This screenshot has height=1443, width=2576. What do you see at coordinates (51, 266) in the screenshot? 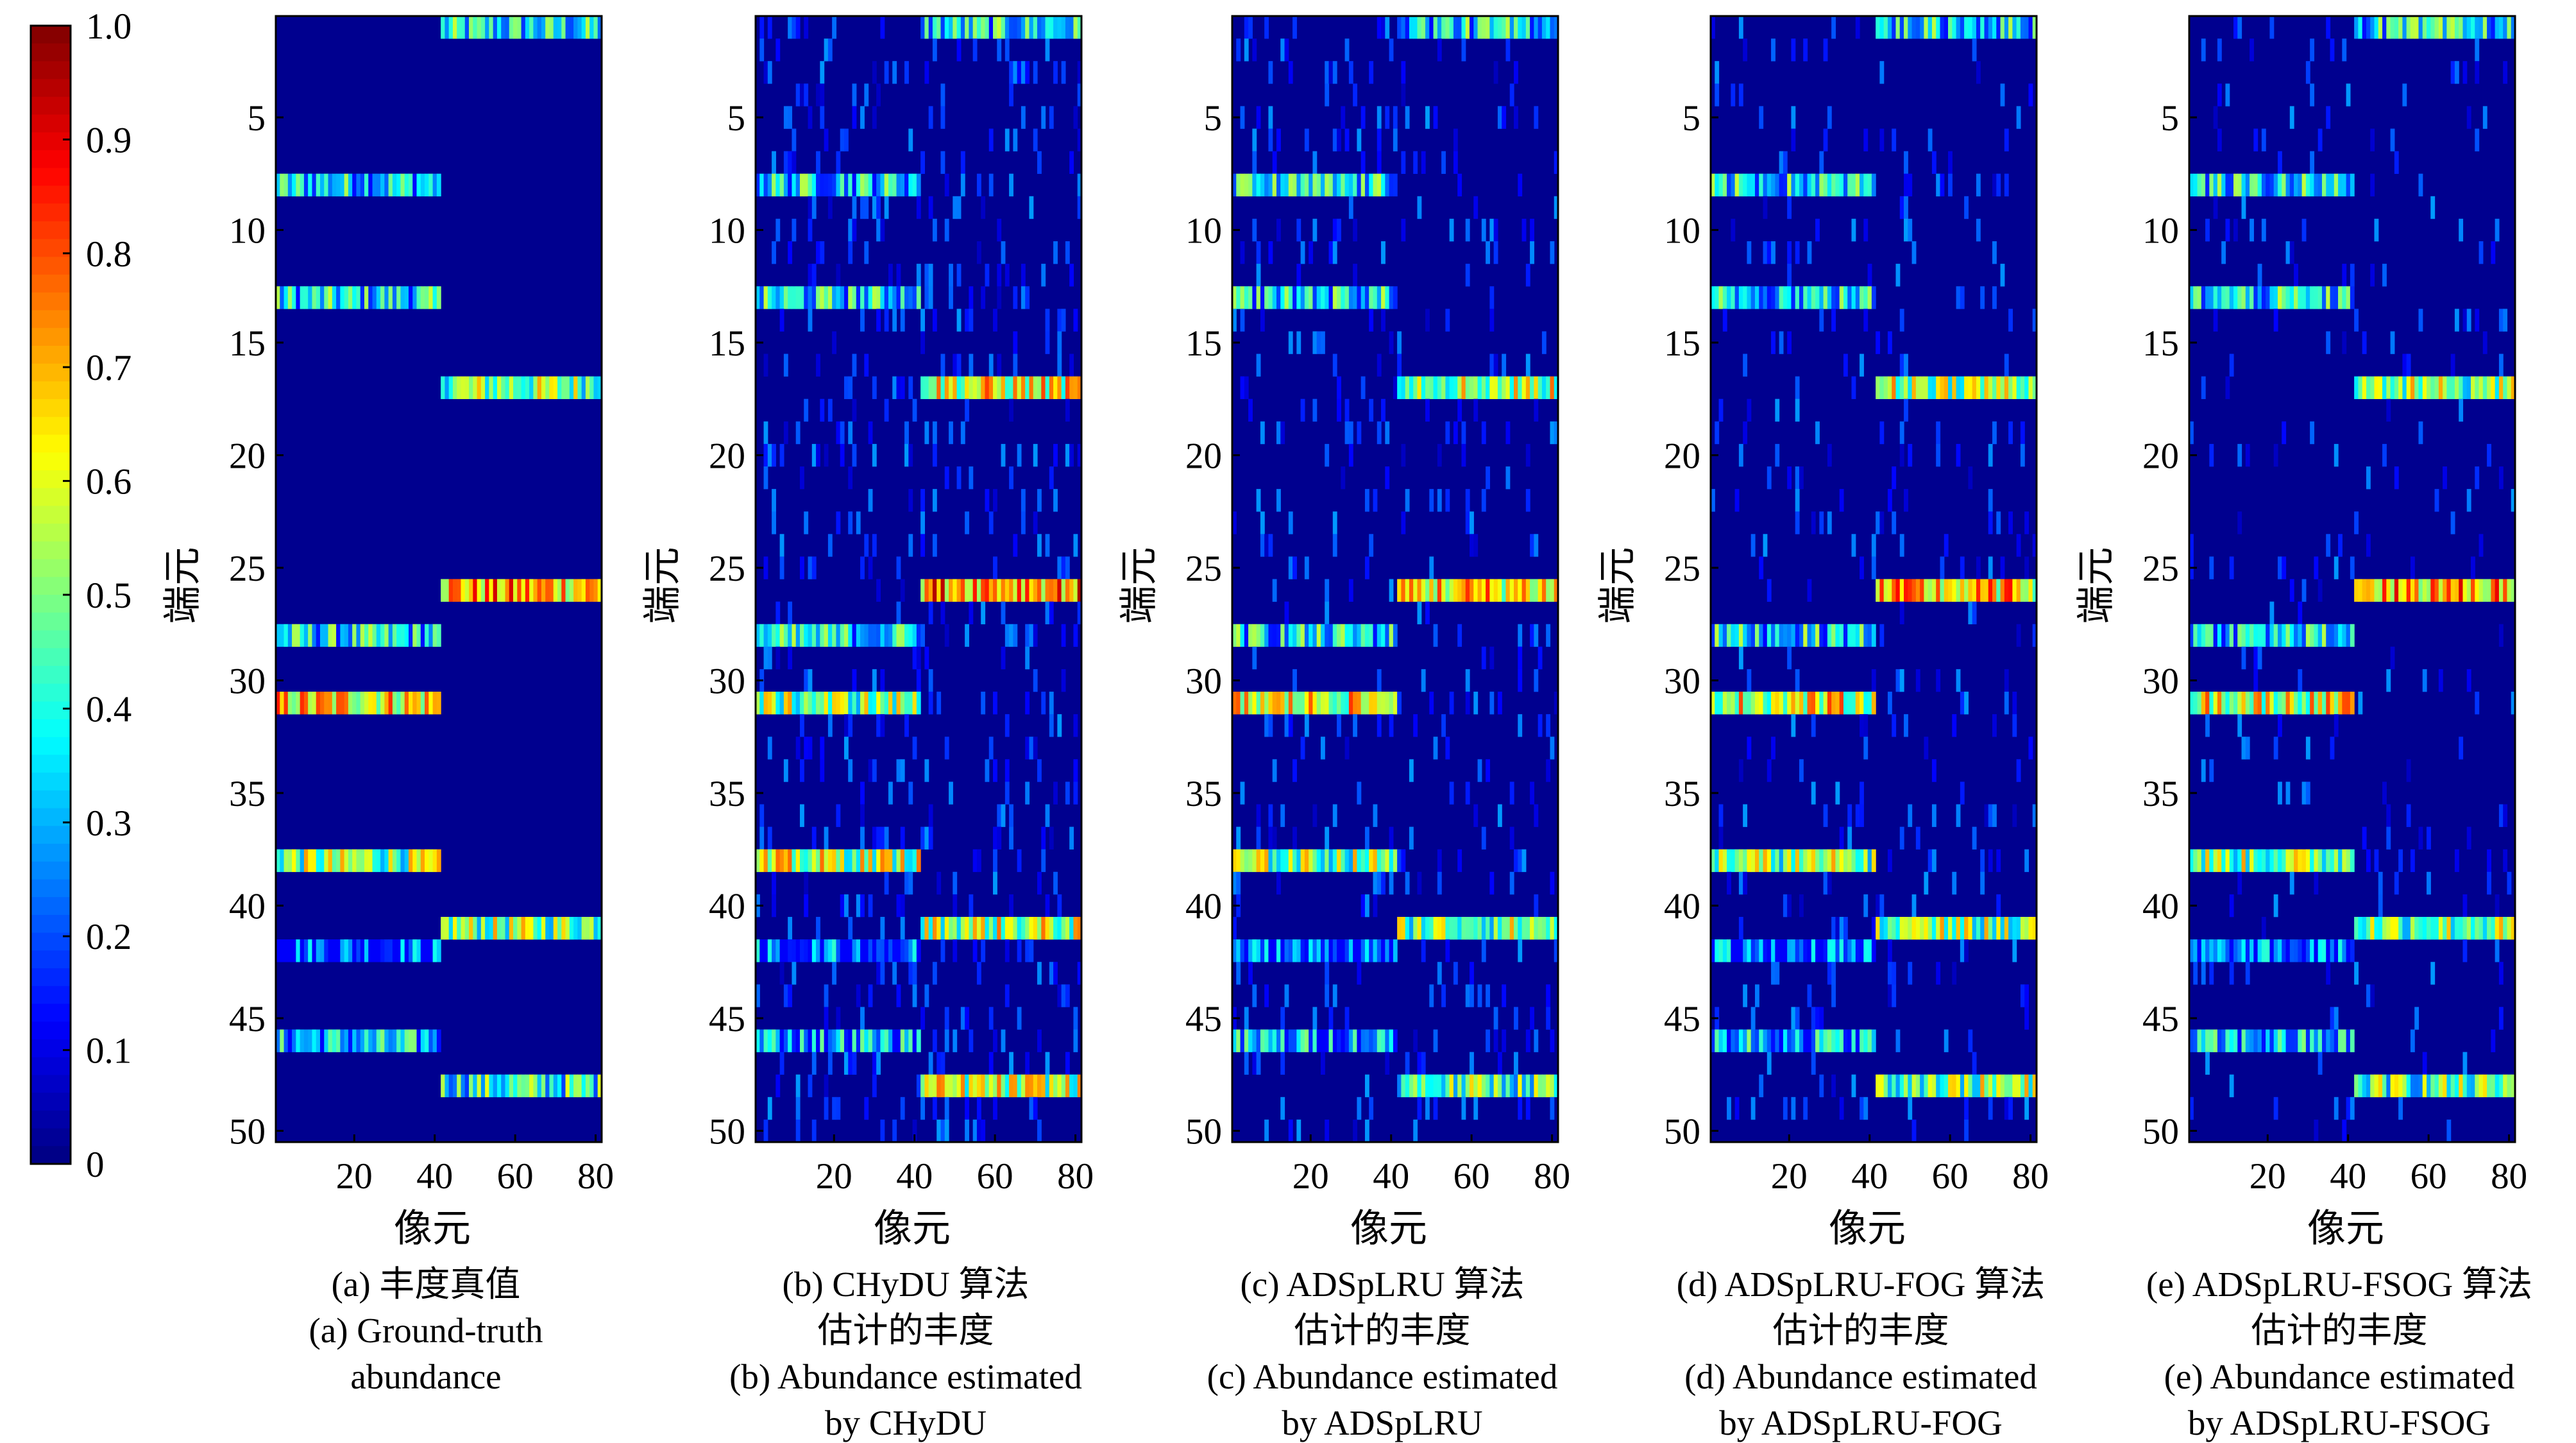
I see `colorbar-segment` at bounding box center [51, 266].